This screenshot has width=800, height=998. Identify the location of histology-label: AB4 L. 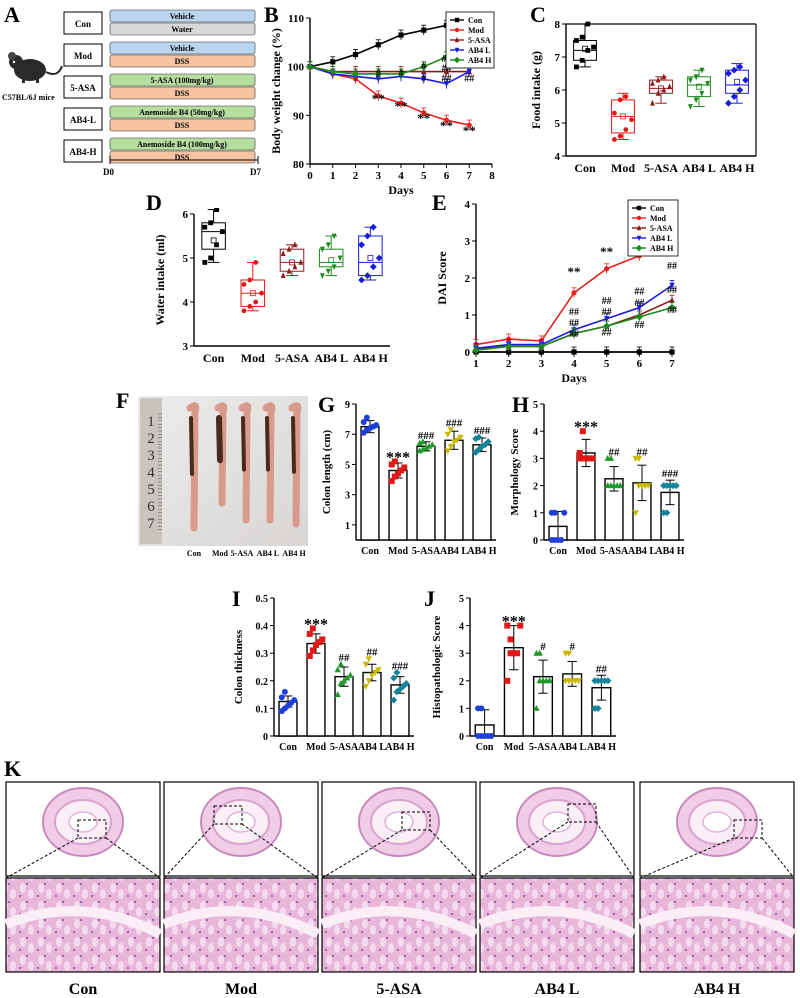
(557, 989).